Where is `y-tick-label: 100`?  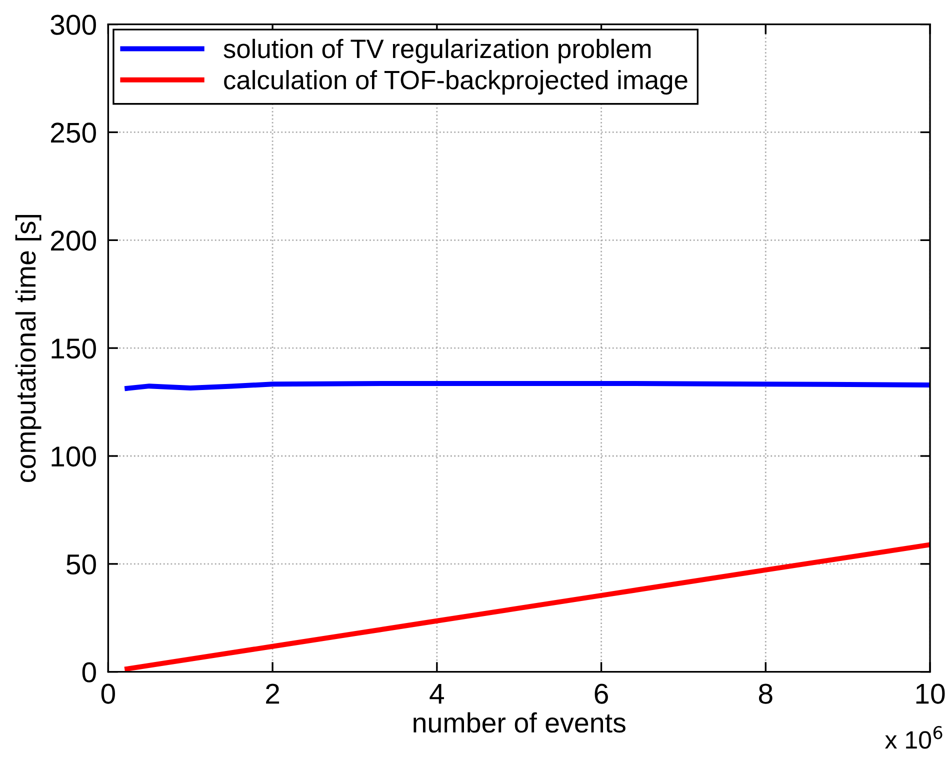
y-tick-label: 100 is located at coordinates (74, 456).